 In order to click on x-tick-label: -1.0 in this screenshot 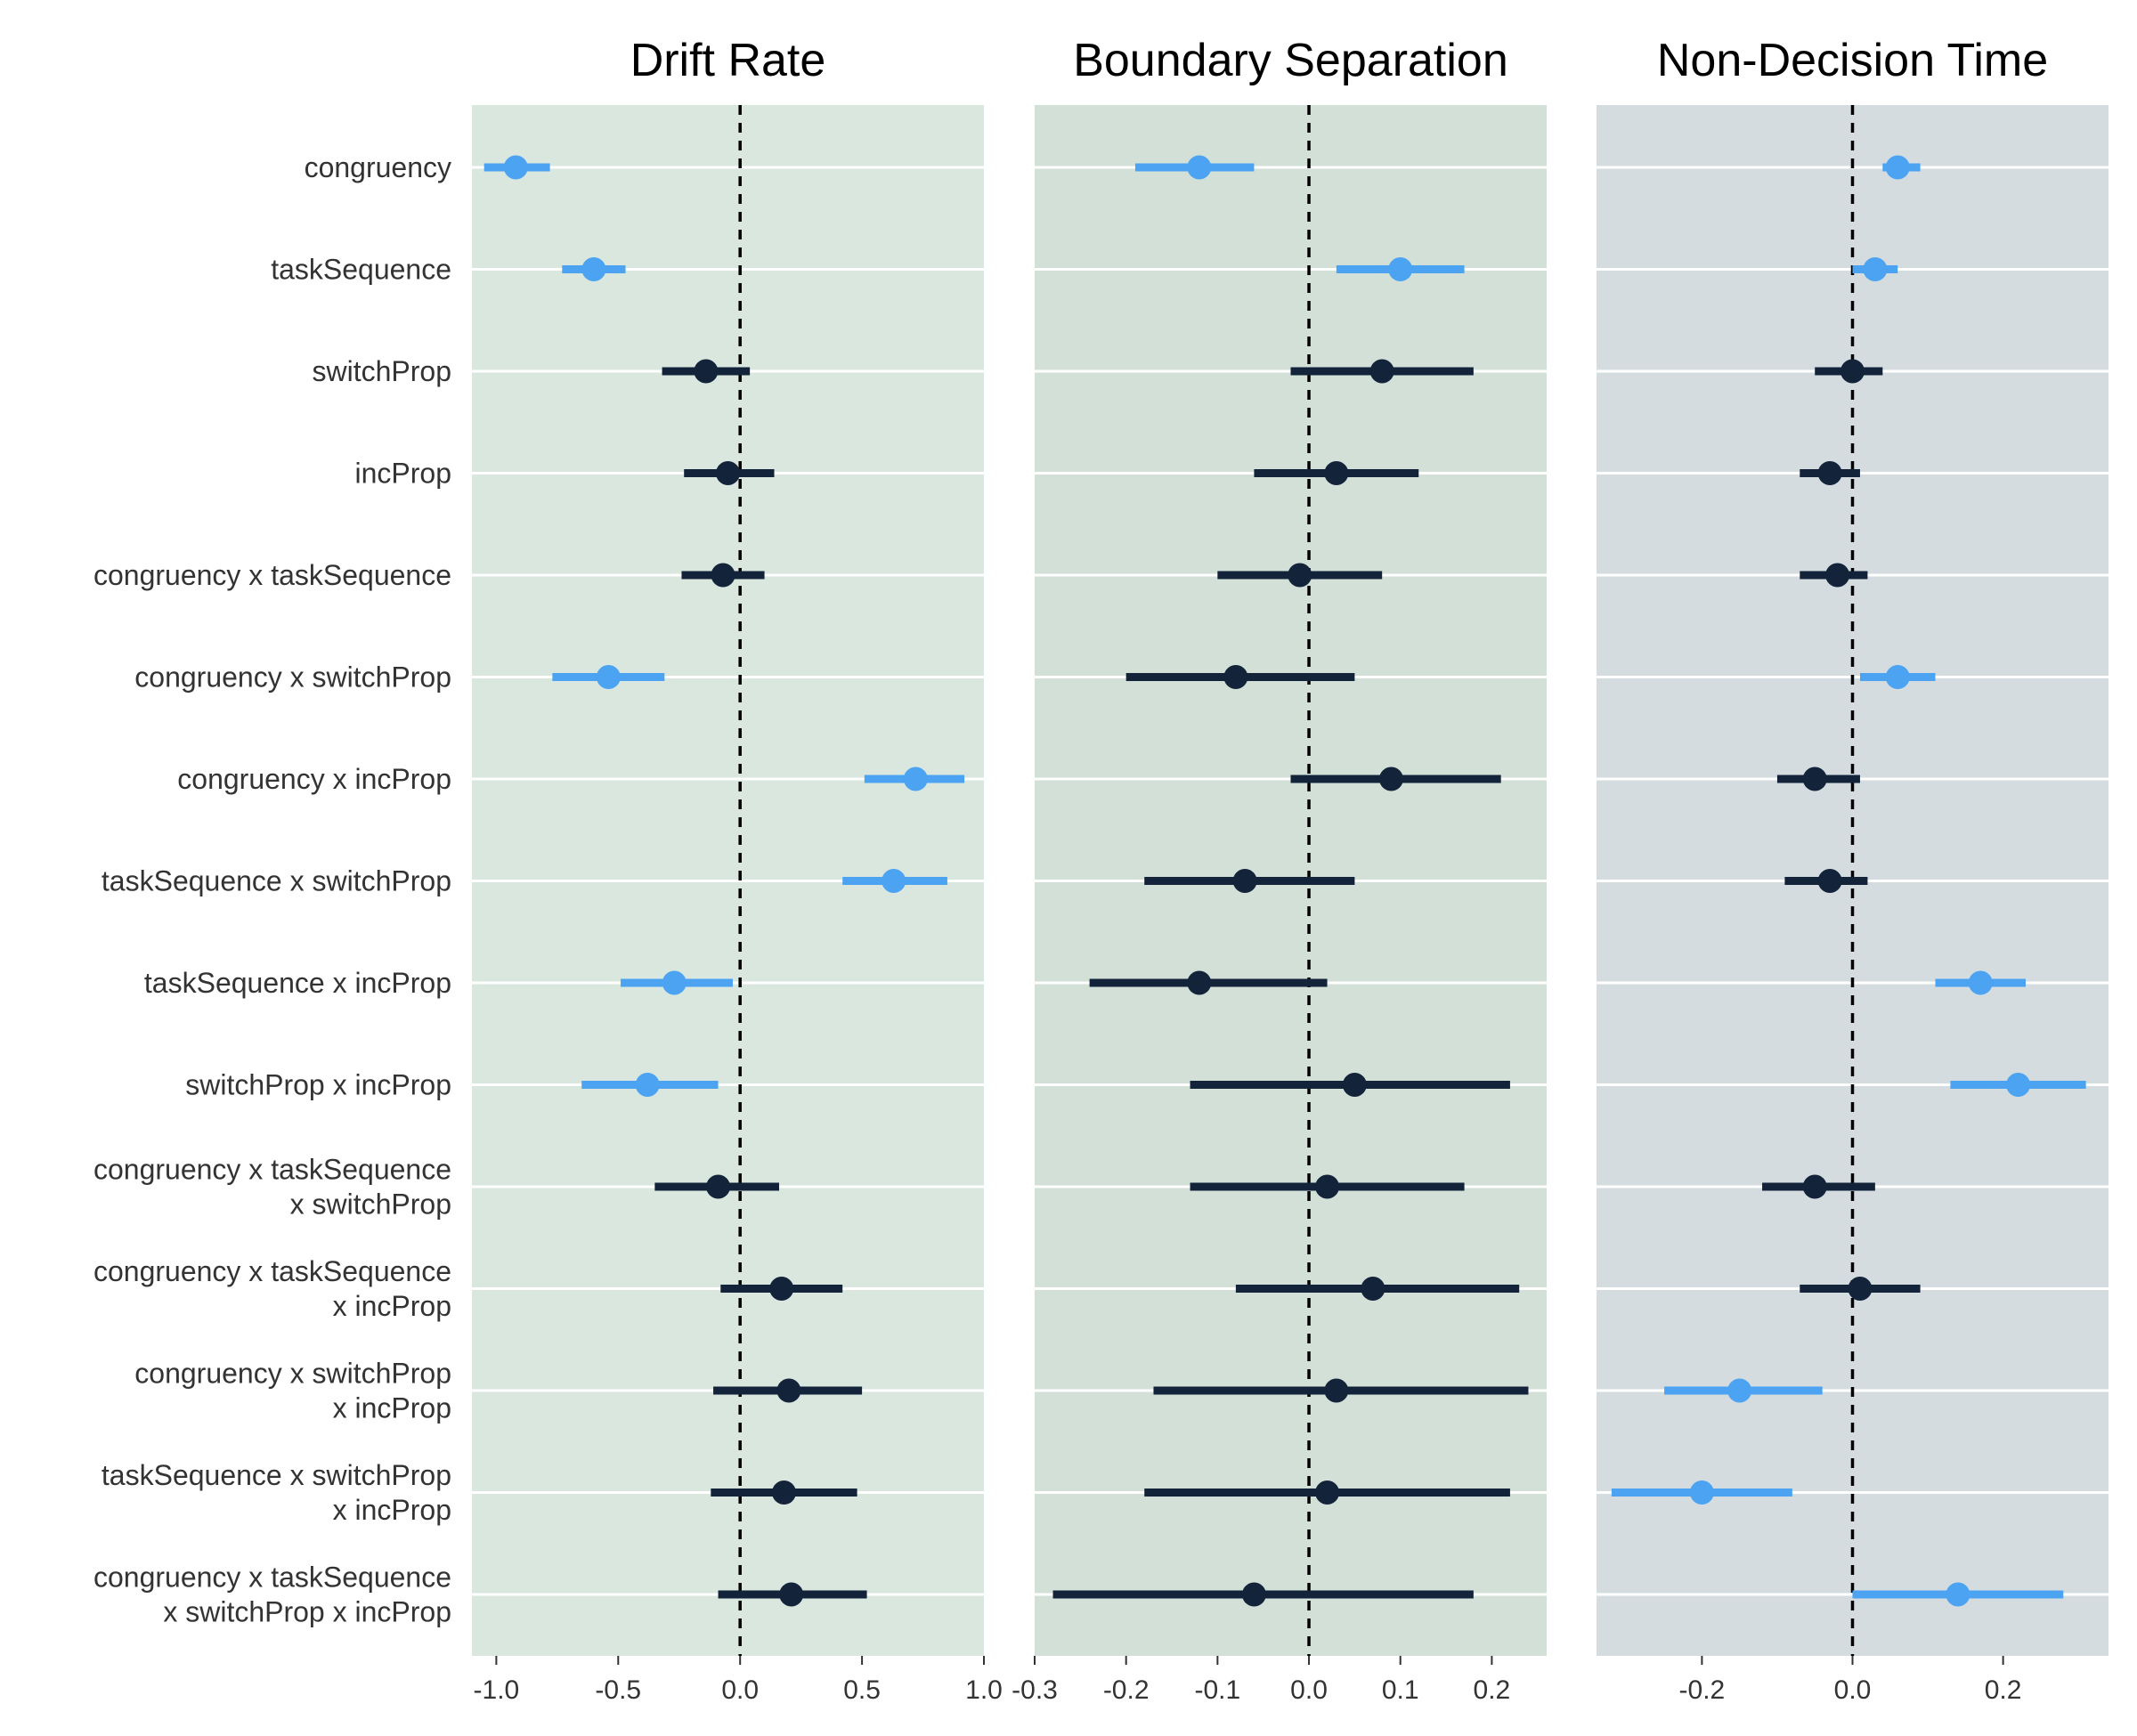, I will do `click(497, 1690)`.